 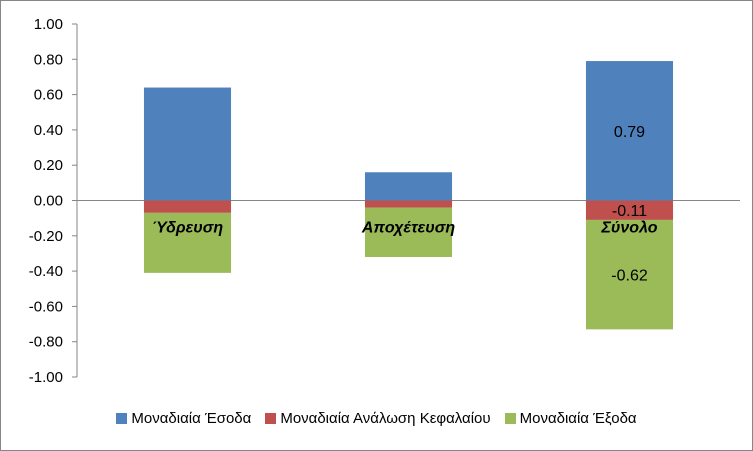 I want to click on category-label: Αποχέτευση, so click(x=408, y=228).